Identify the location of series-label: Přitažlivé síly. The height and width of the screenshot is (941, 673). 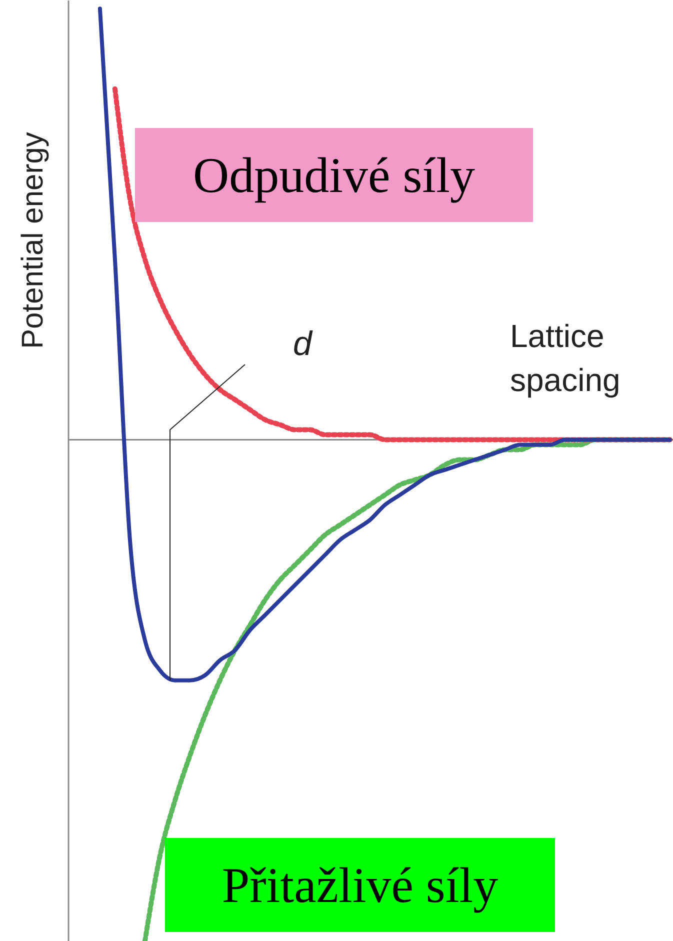
(360, 885).